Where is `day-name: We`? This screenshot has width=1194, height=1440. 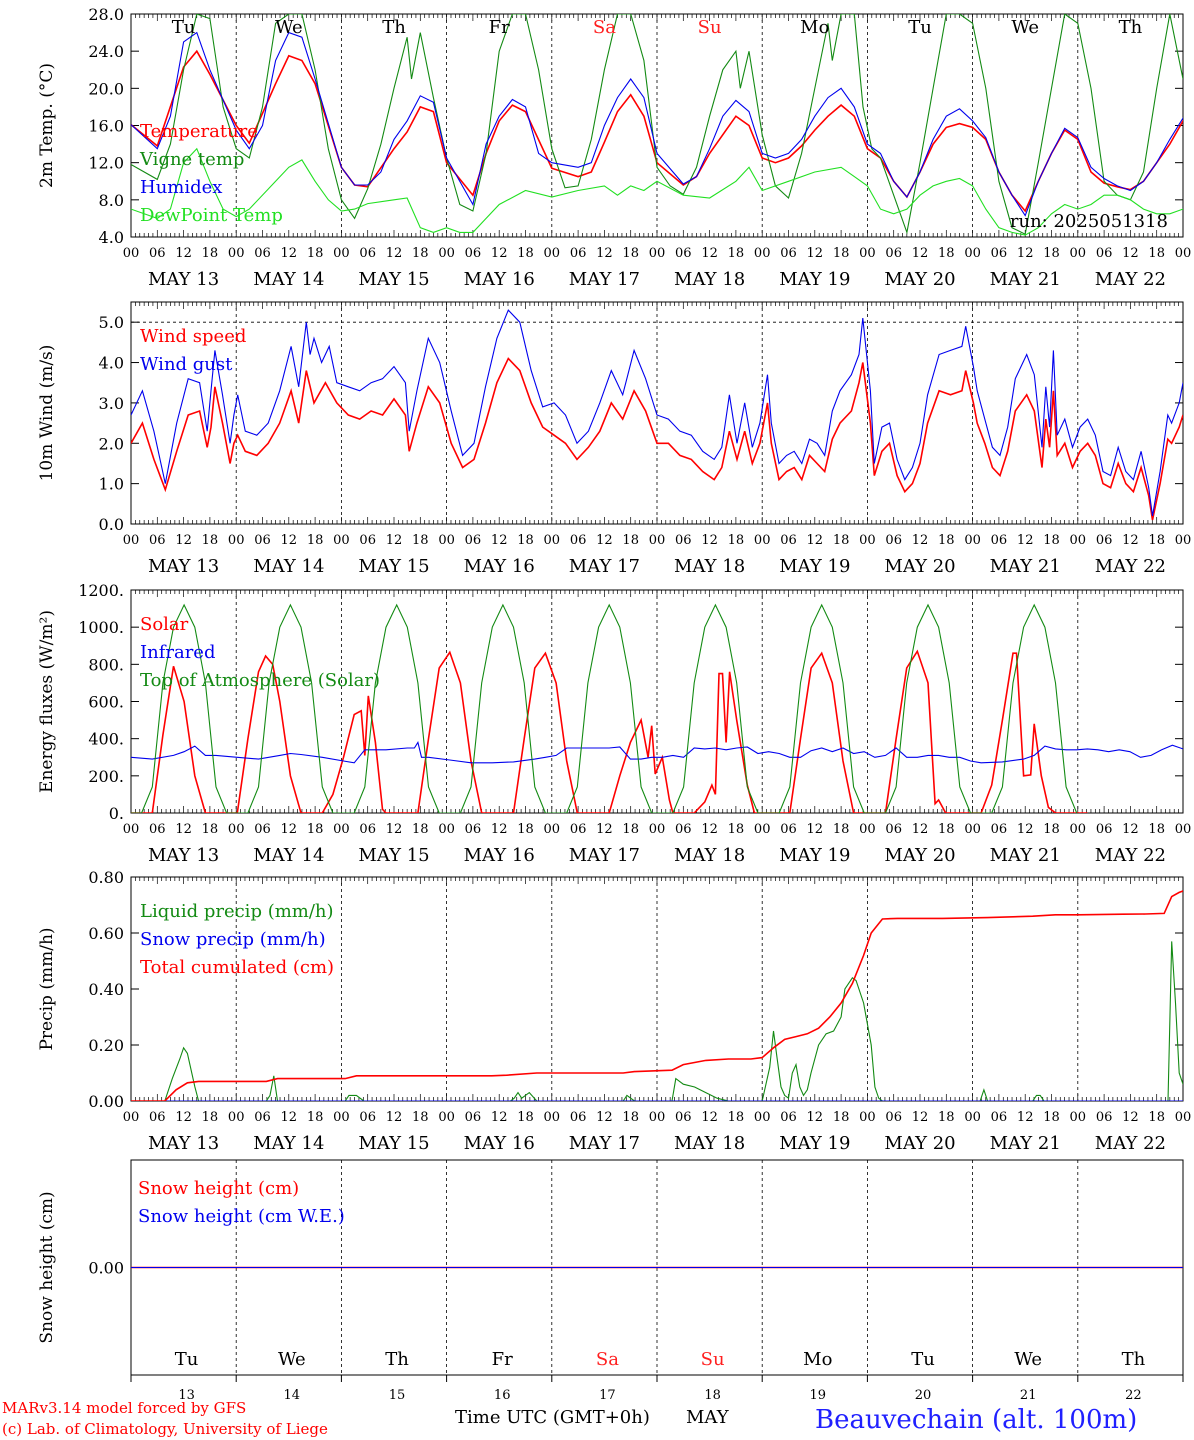
day-name: We is located at coordinates (1028, 1359).